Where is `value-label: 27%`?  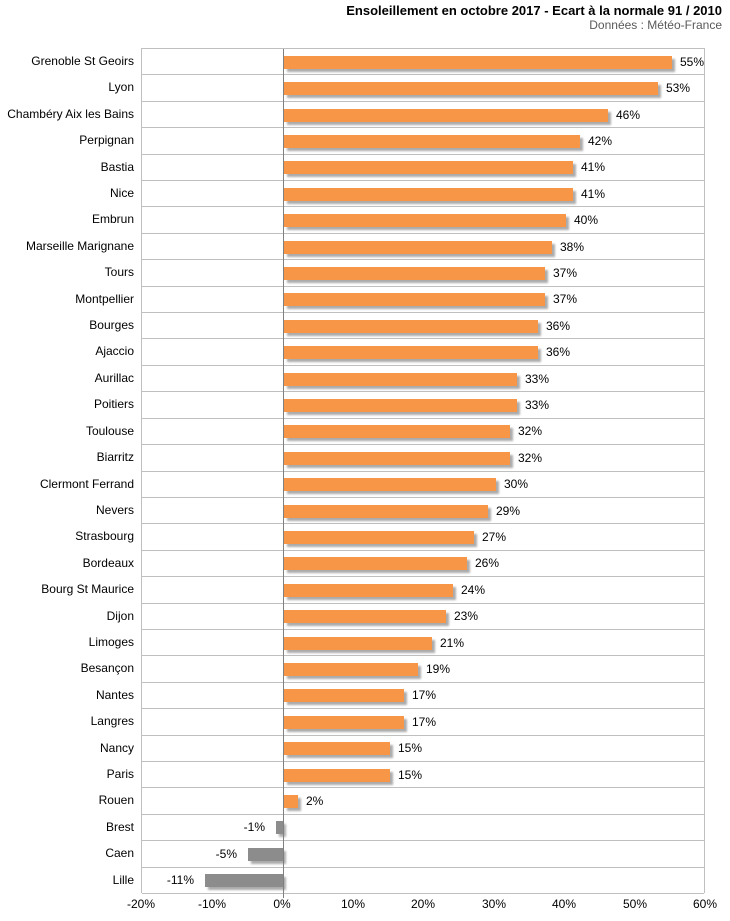
value-label: 27% is located at coordinates (494, 537).